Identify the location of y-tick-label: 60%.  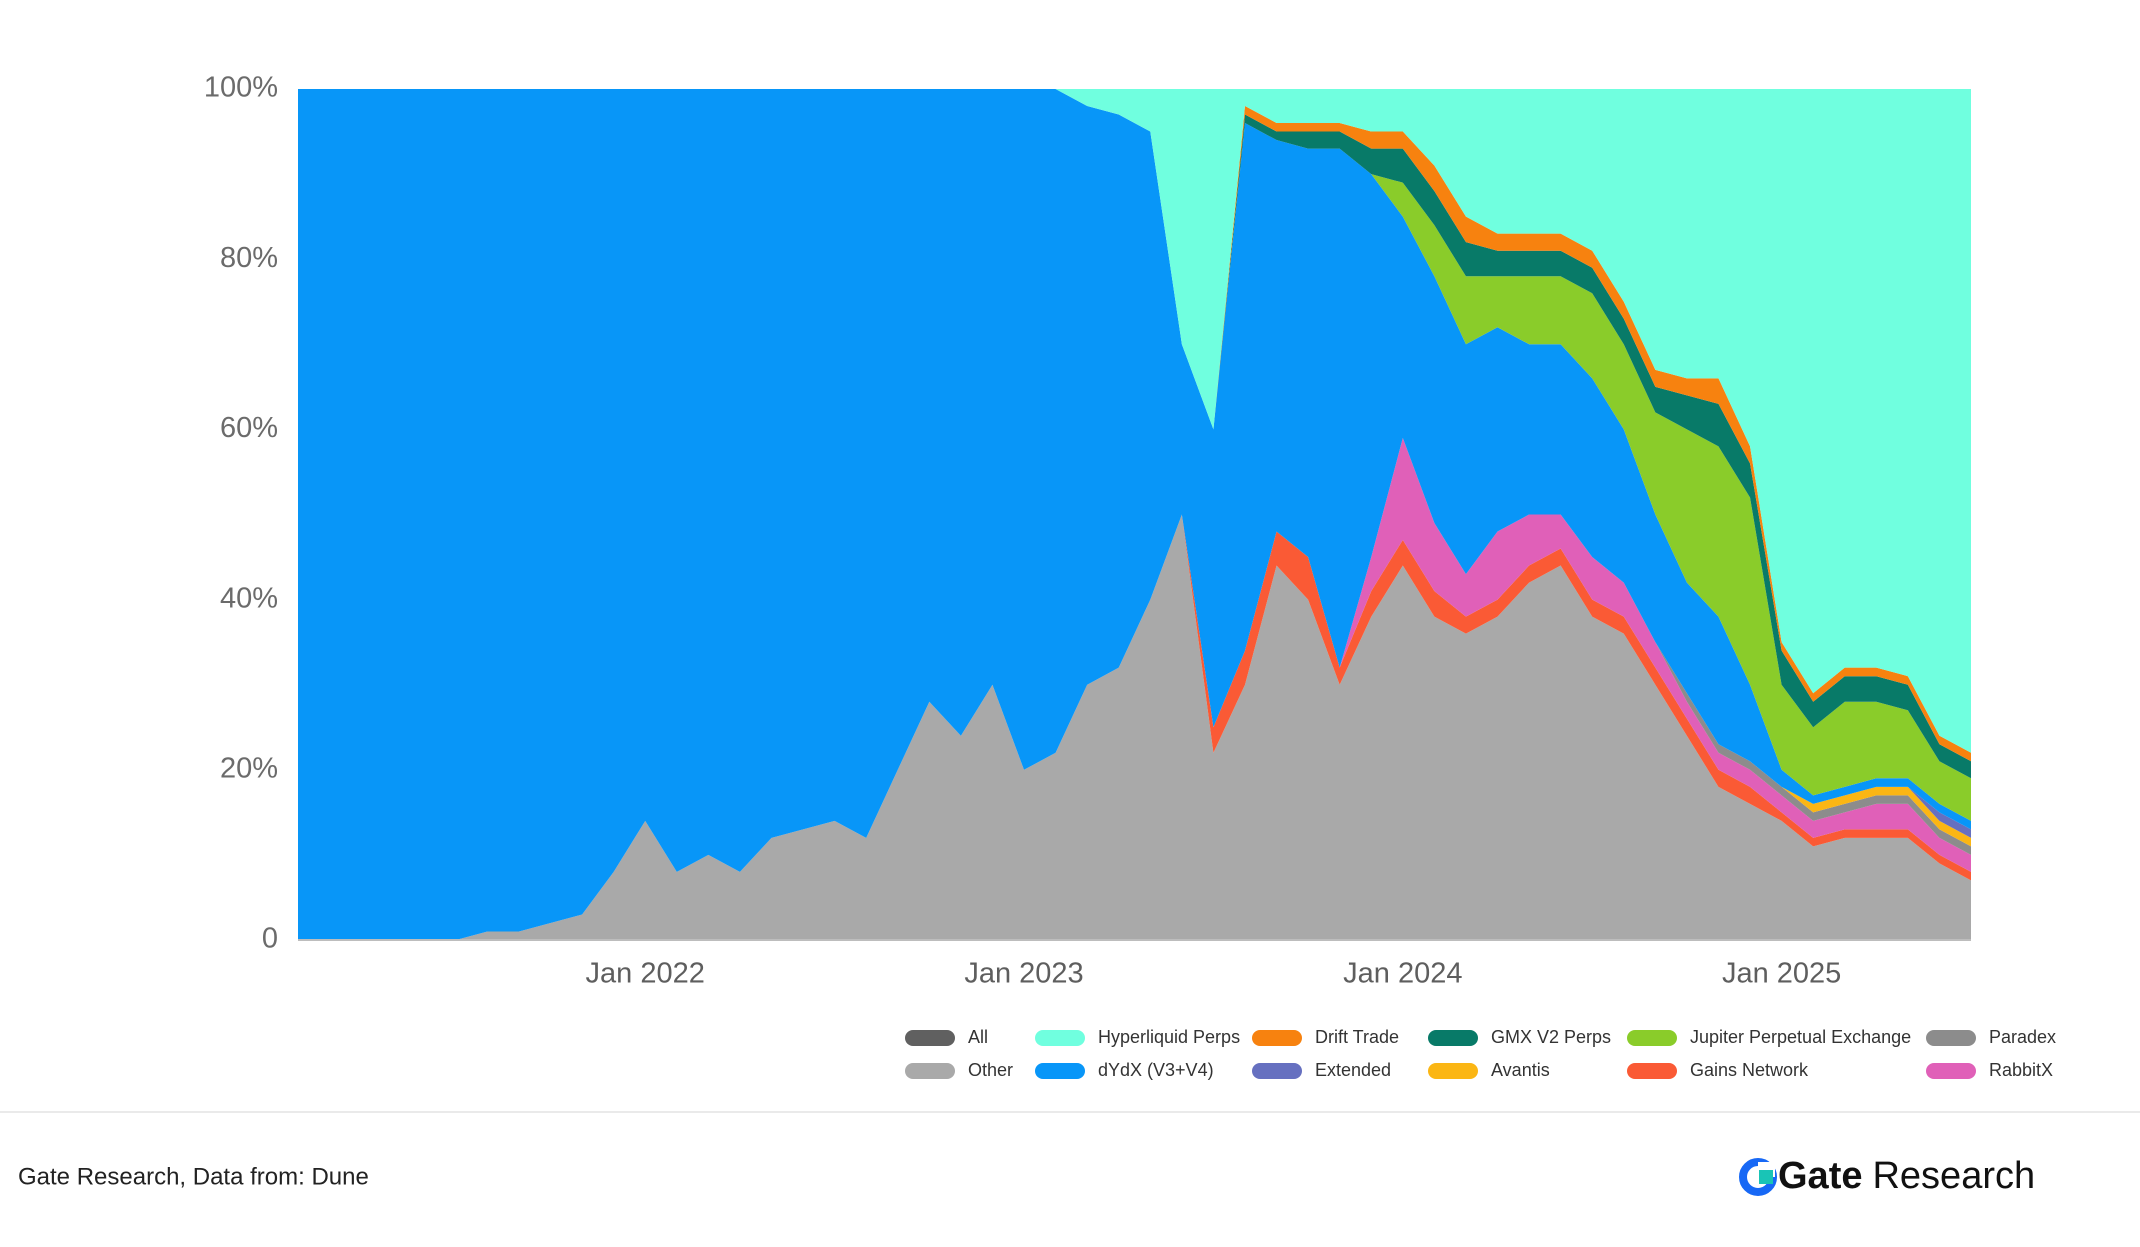
(249, 428).